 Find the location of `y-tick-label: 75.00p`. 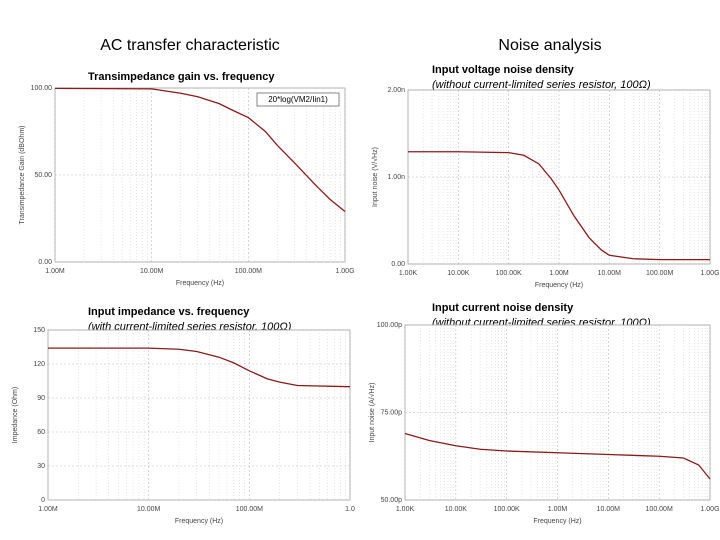

y-tick-label: 75.00p is located at coordinates (392, 412).